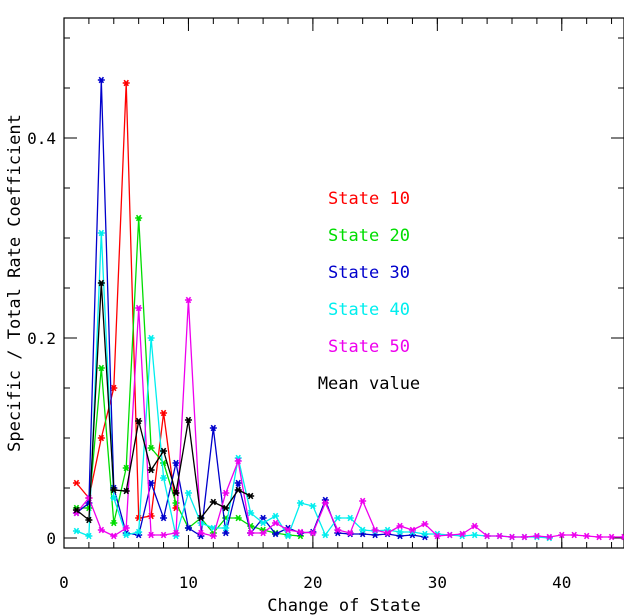 This screenshot has width=624, height=616. Describe the element at coordinates (369, 310) in the screenshot. I see `legend-entry: State 40` at that location.